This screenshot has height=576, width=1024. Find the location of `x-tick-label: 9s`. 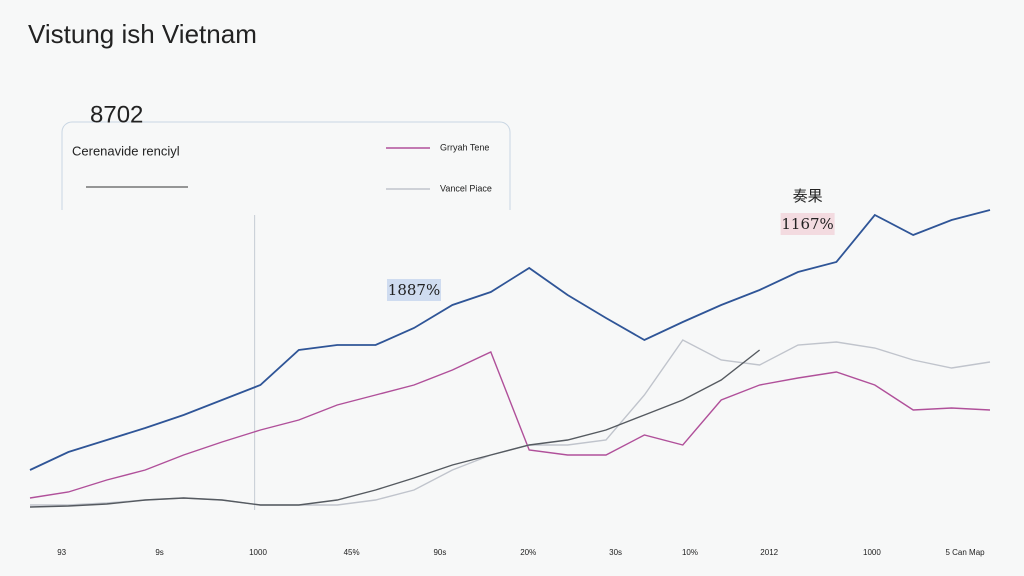

x-tick-label: 9s is located at coordinates (159, 552).